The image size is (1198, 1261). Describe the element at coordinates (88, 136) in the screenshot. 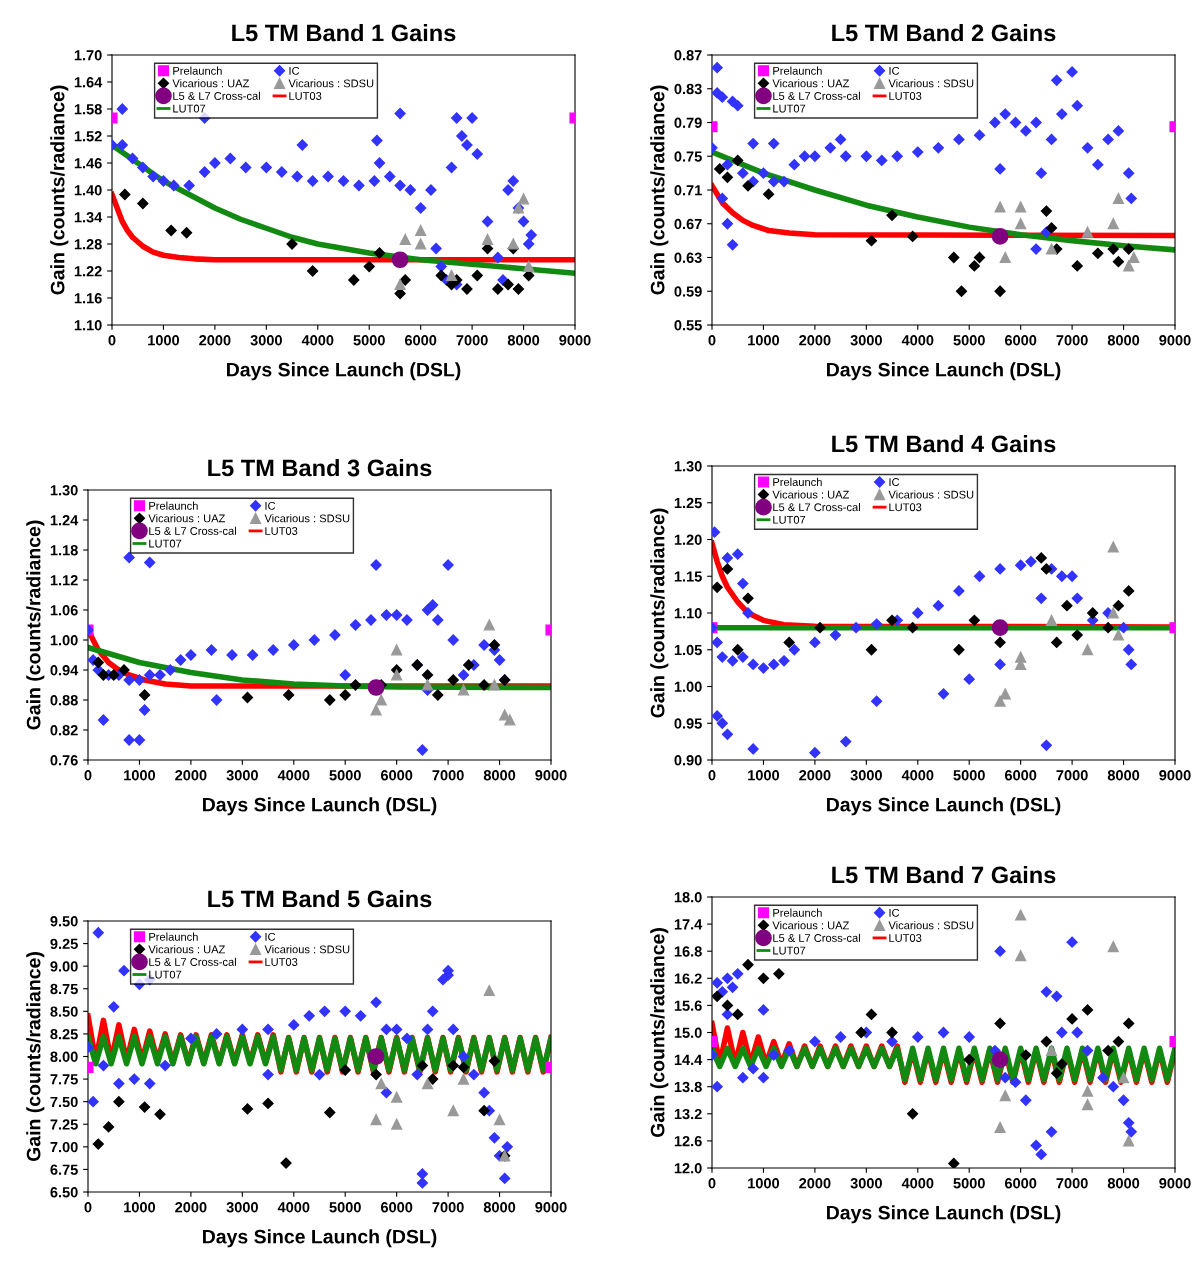

I see `y-tick-label: 1.52` at that location.